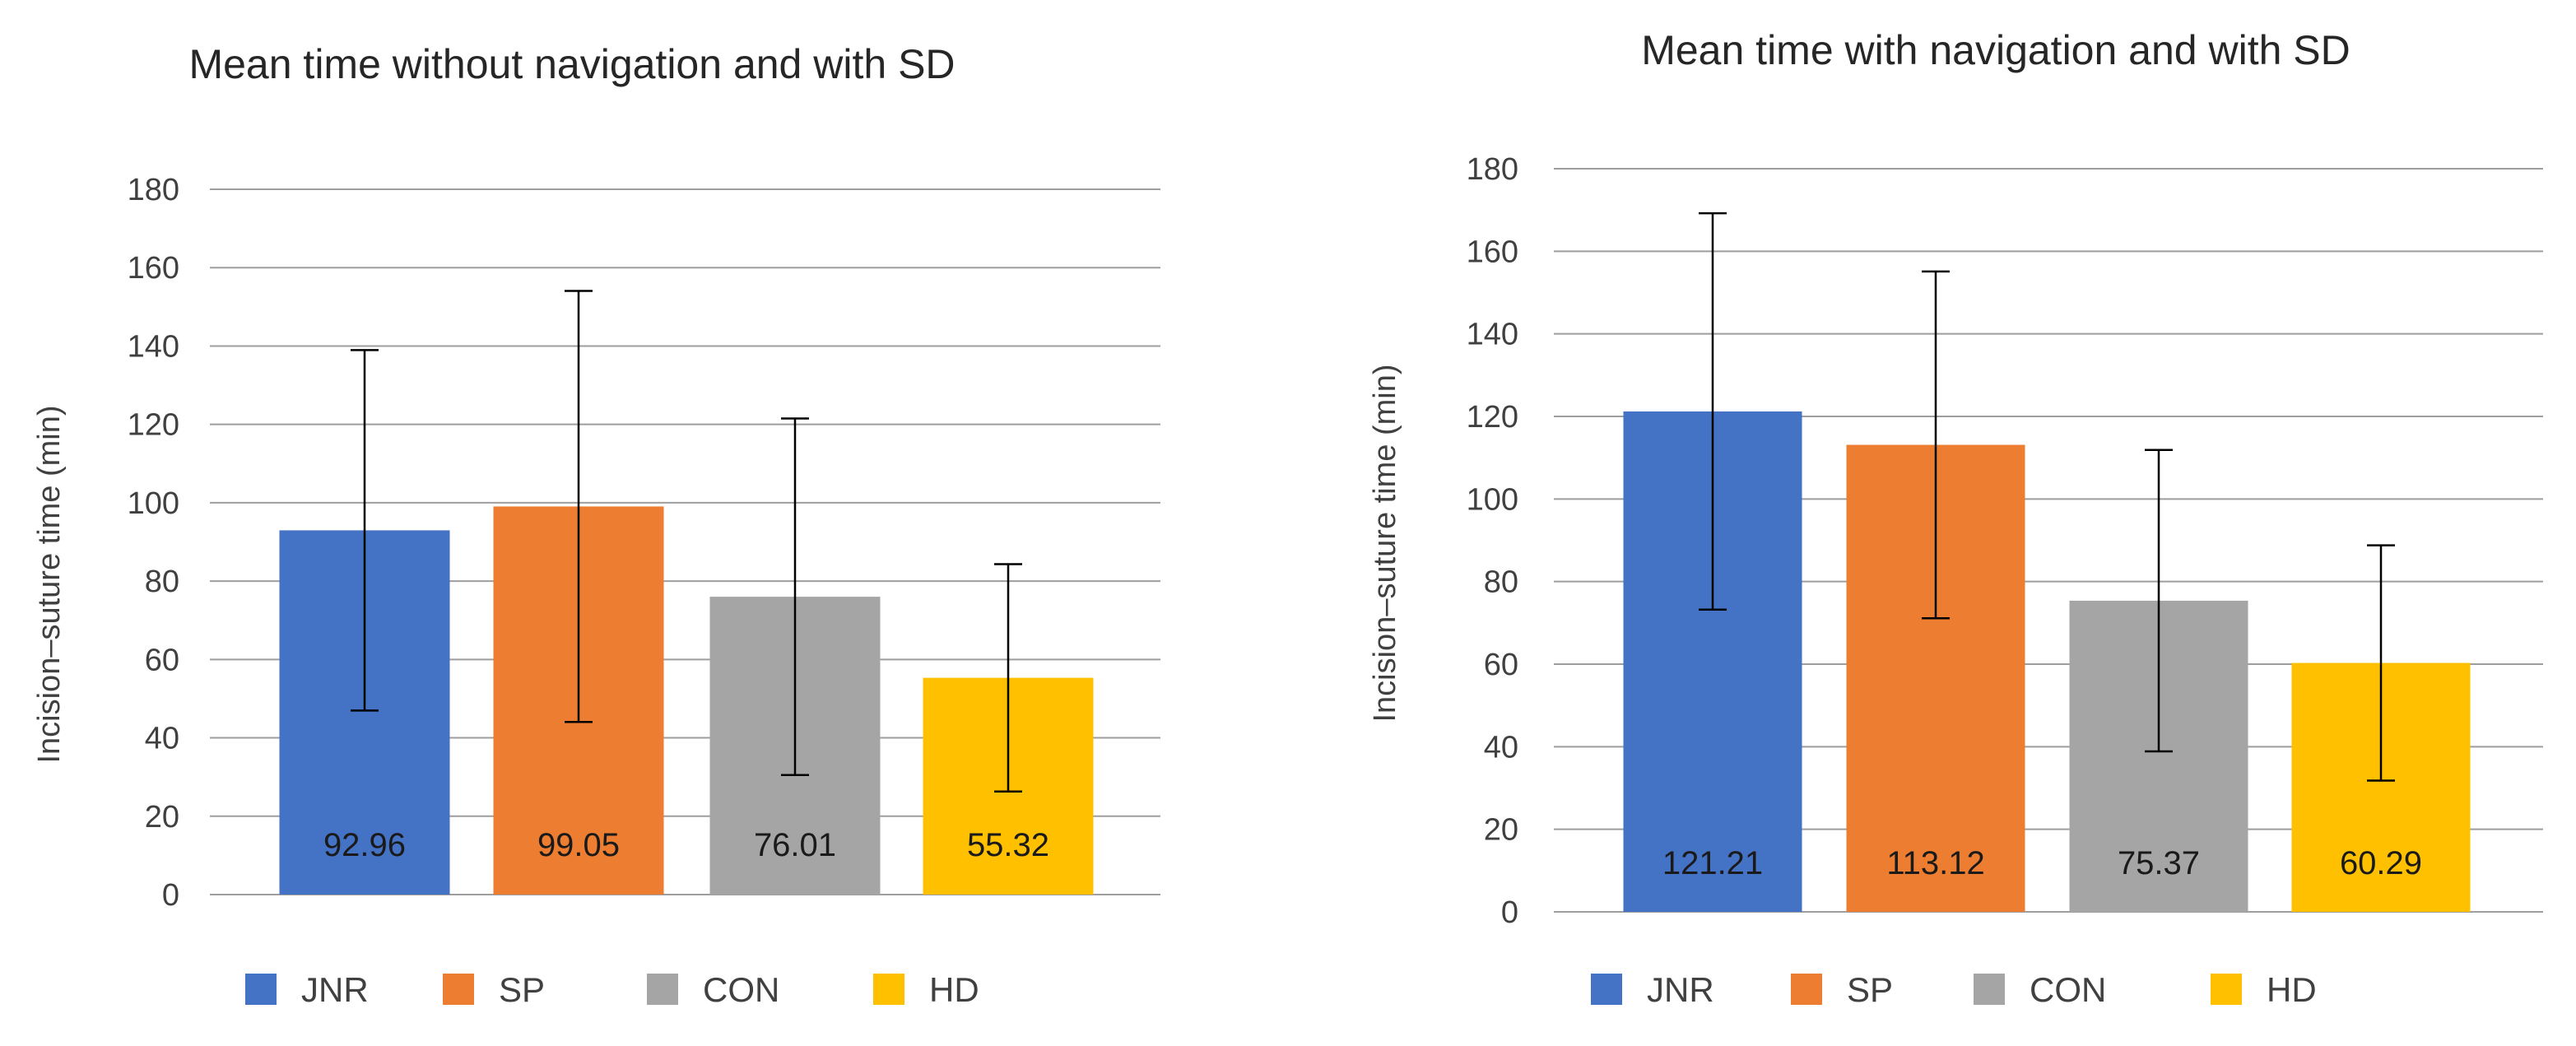 This screenshot has width=2576, height=1046. Describe the element at coordinates (686, 845) in the screenshot. I see `data-labels: 92.96 99.05 76.01 55.32` at that location.